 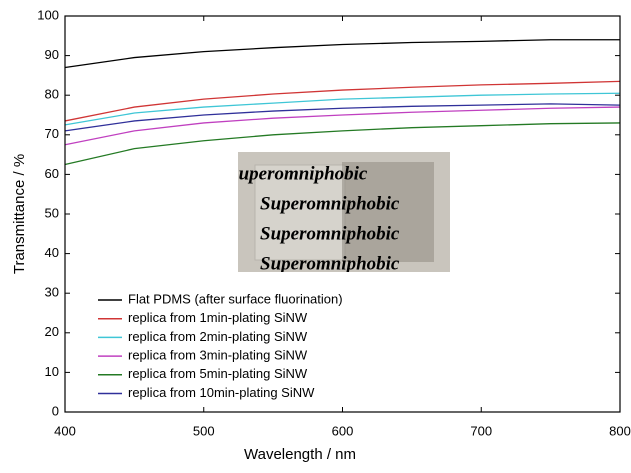 I want to click on x-tick-label: 700, so click(x=481, y=430).